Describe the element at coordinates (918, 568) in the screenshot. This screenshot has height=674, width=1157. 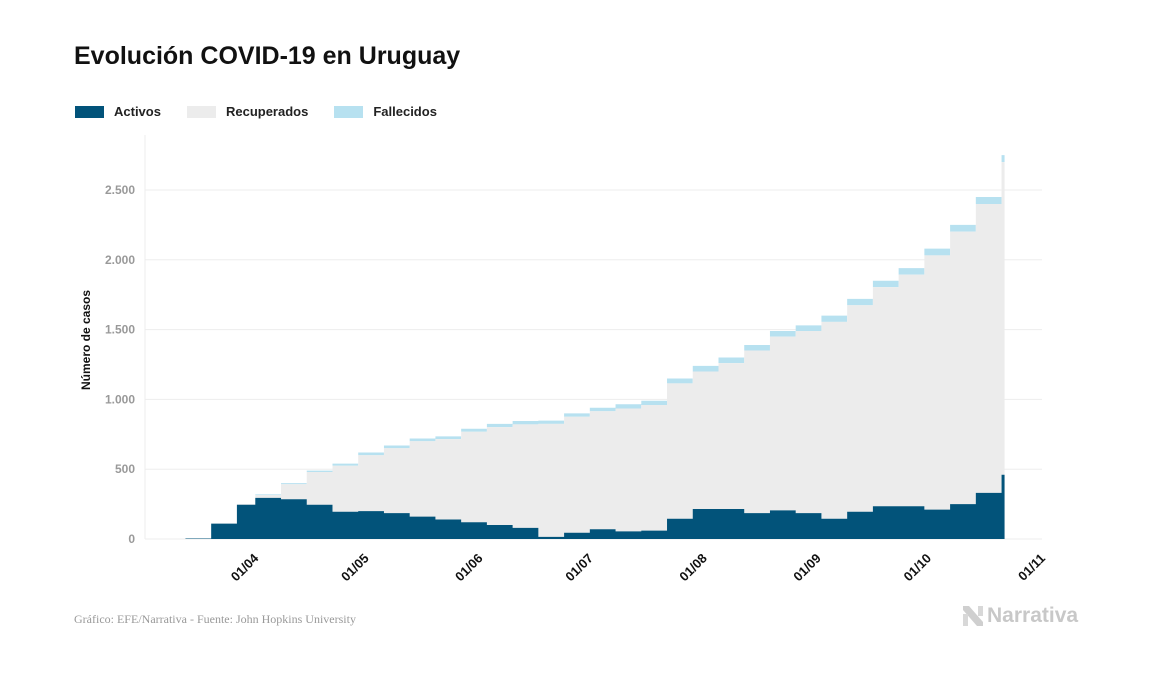
I see `x-tick-label: 01/10` at that location.